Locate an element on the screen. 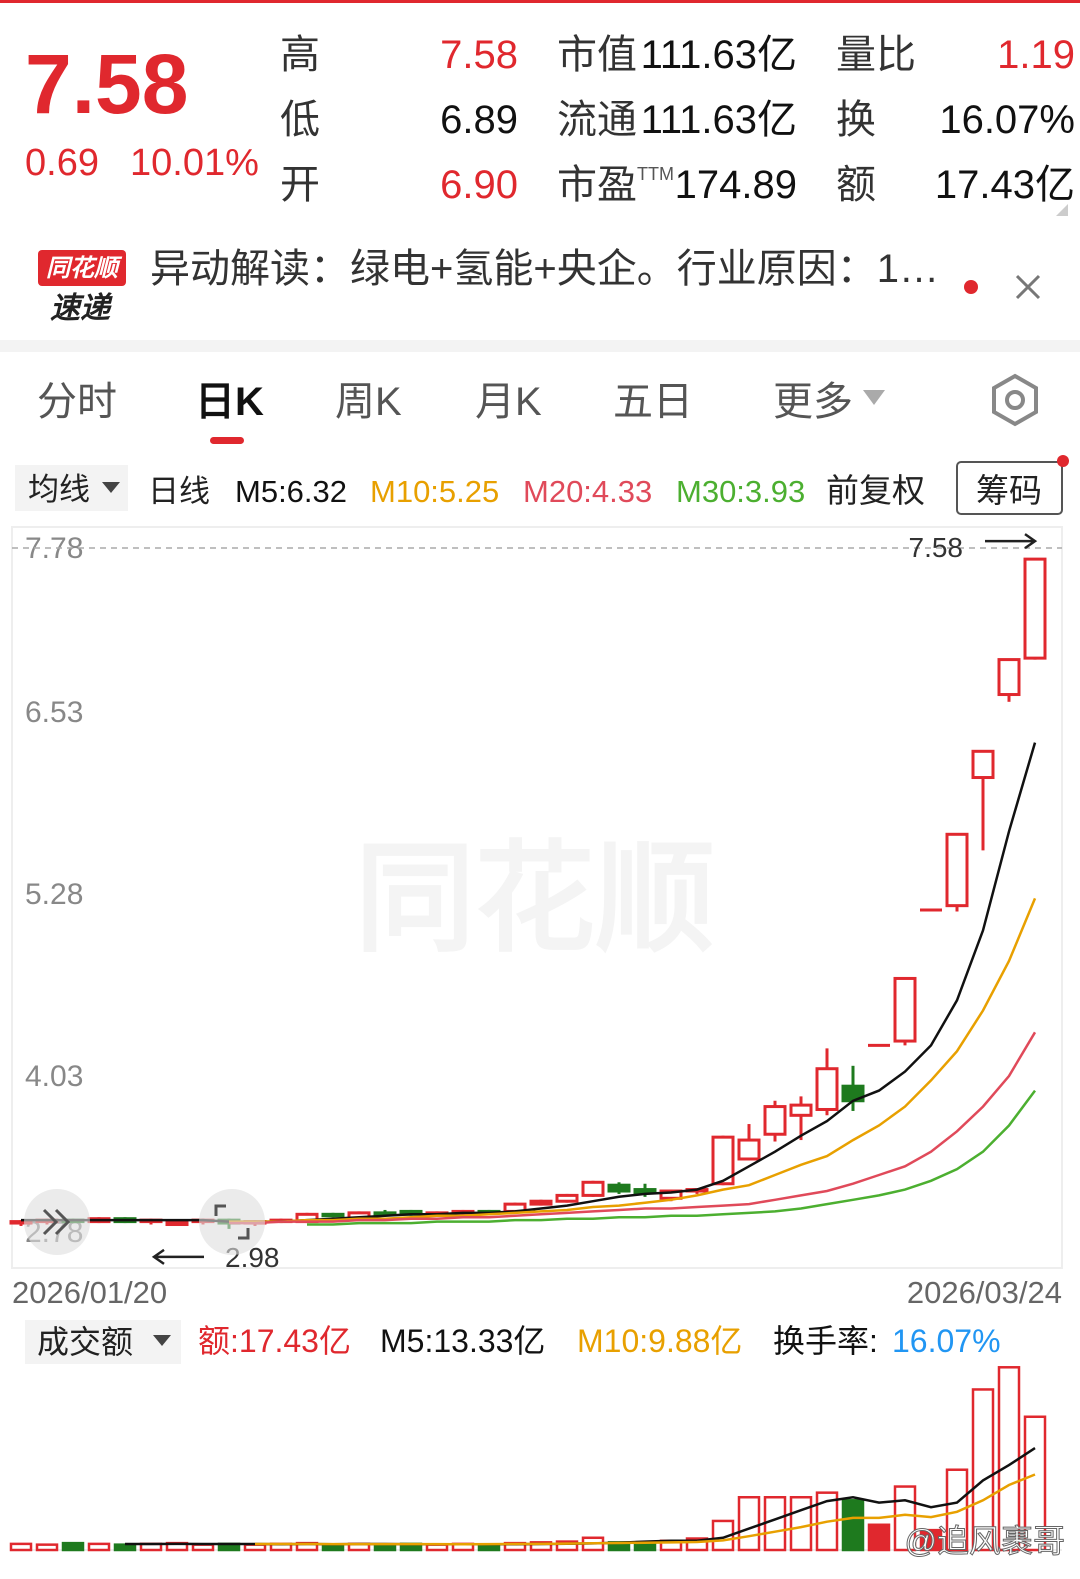  legend-entry: M20:4.33 is located at coordinates (587, 491).